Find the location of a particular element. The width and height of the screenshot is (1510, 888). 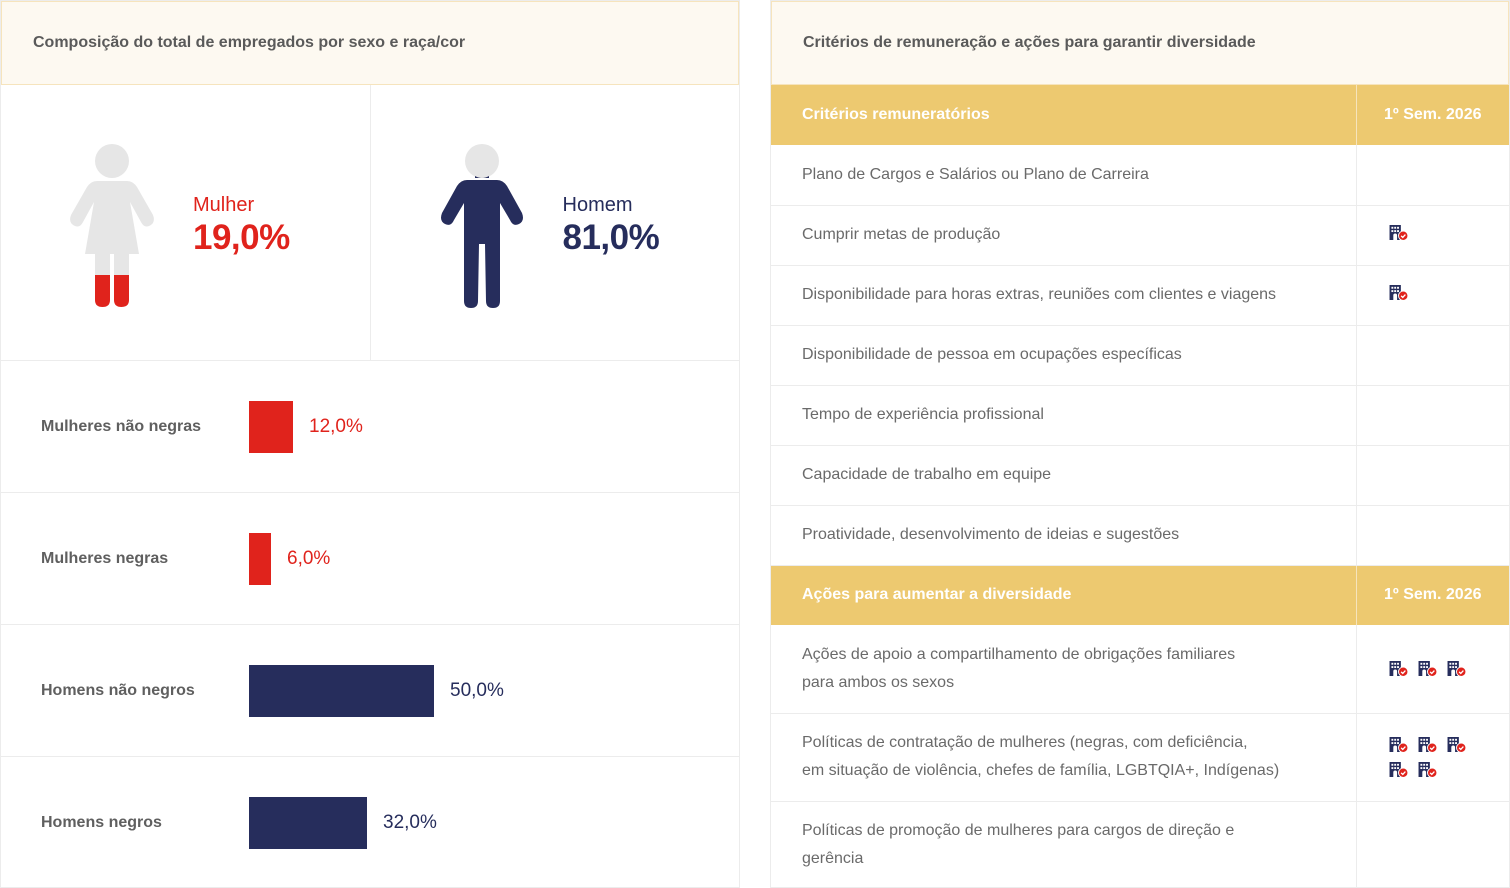

bar-label: Homens não negros is located at coordinates (118, 690).